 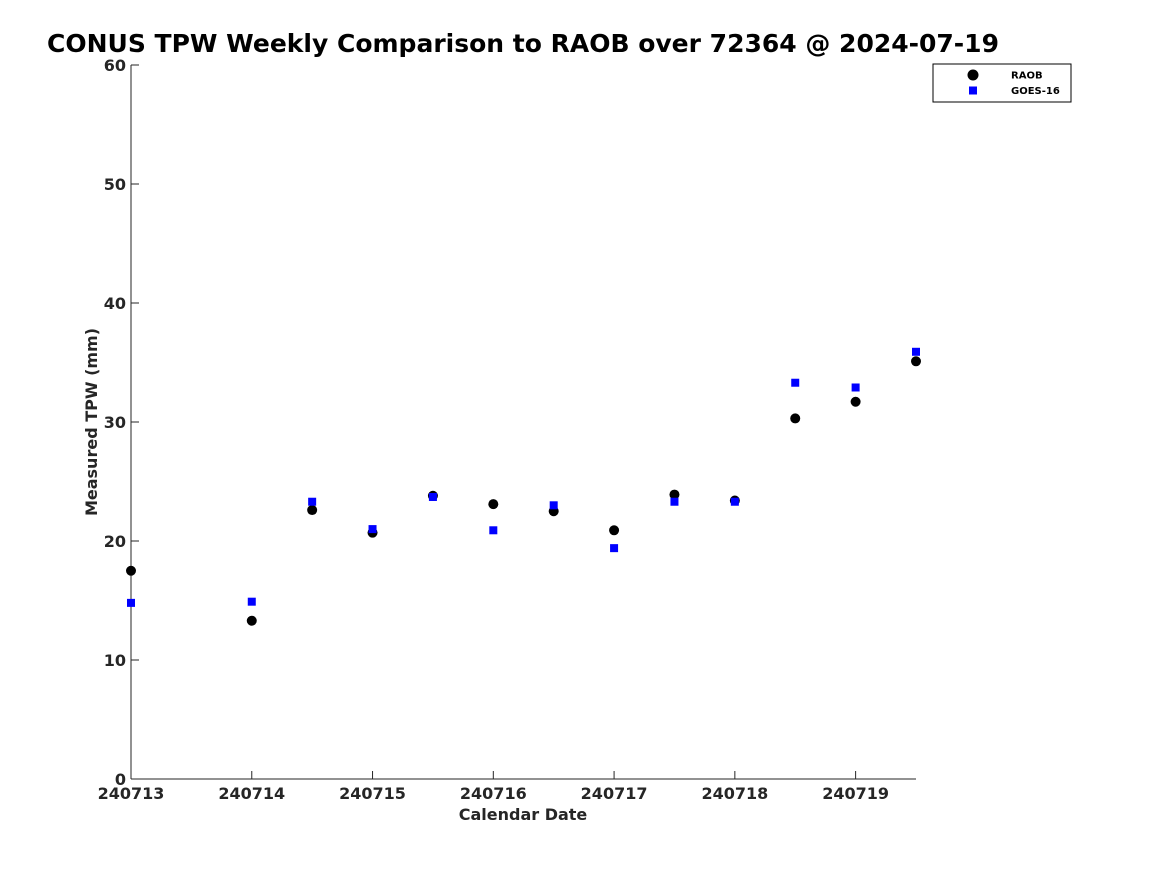 What do you see at coordinates (115, 303) in the screenshot?
I see `y-tick-label: 40` at bounding box center [115, 303].